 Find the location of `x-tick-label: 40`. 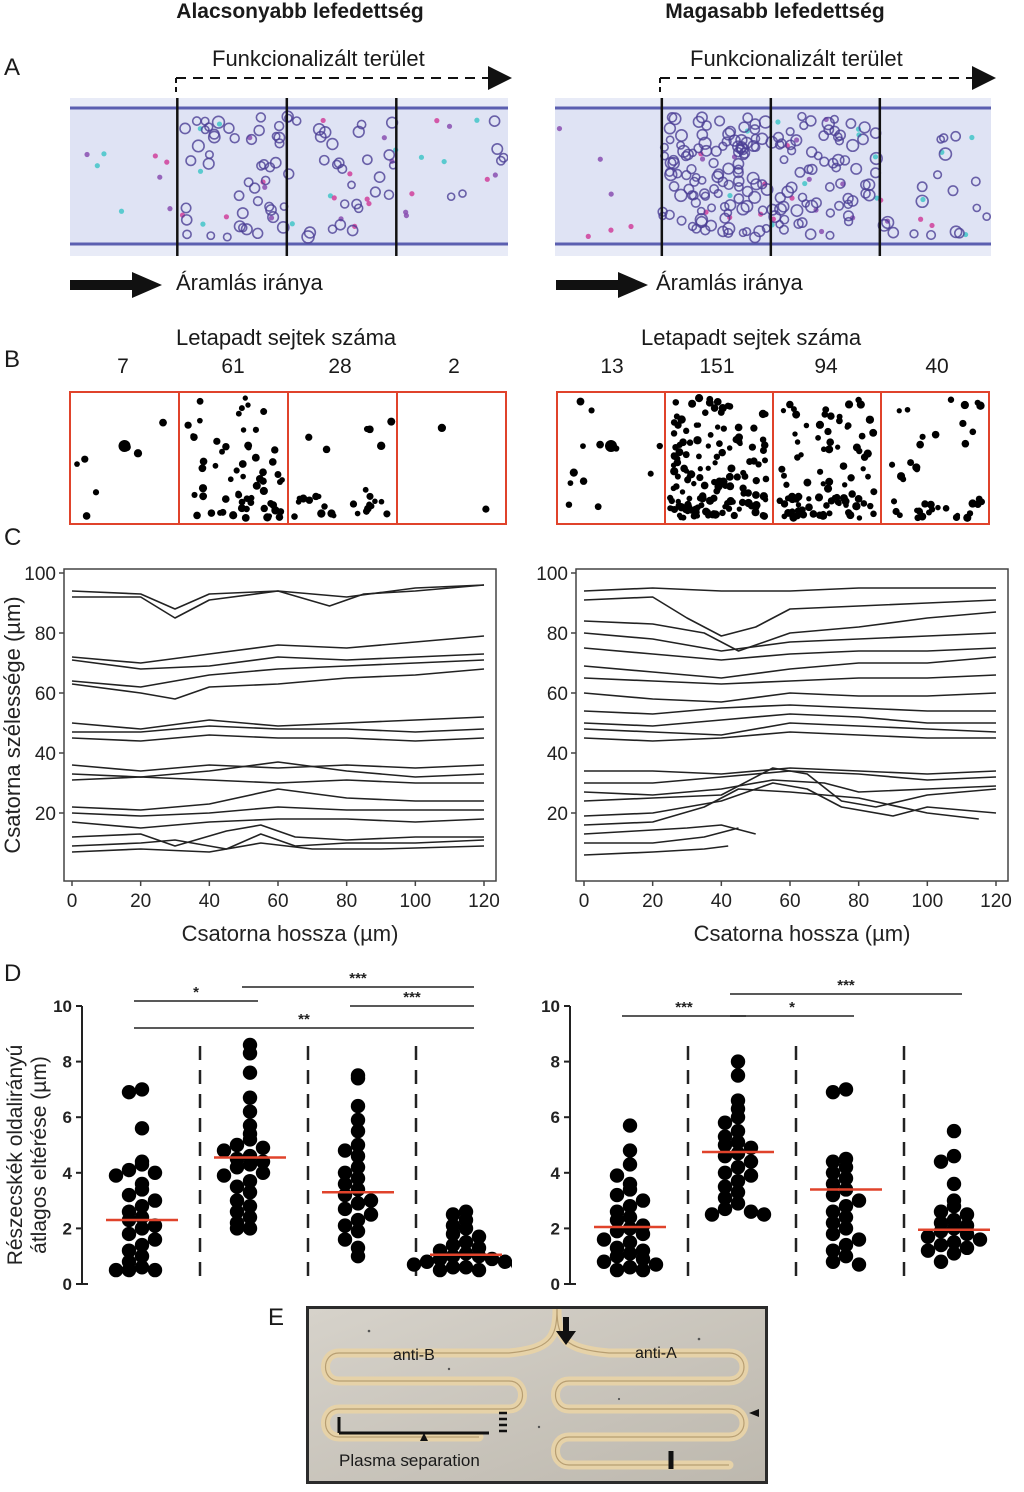

x-tick-label: 40 is located at coordinates (209, 901).